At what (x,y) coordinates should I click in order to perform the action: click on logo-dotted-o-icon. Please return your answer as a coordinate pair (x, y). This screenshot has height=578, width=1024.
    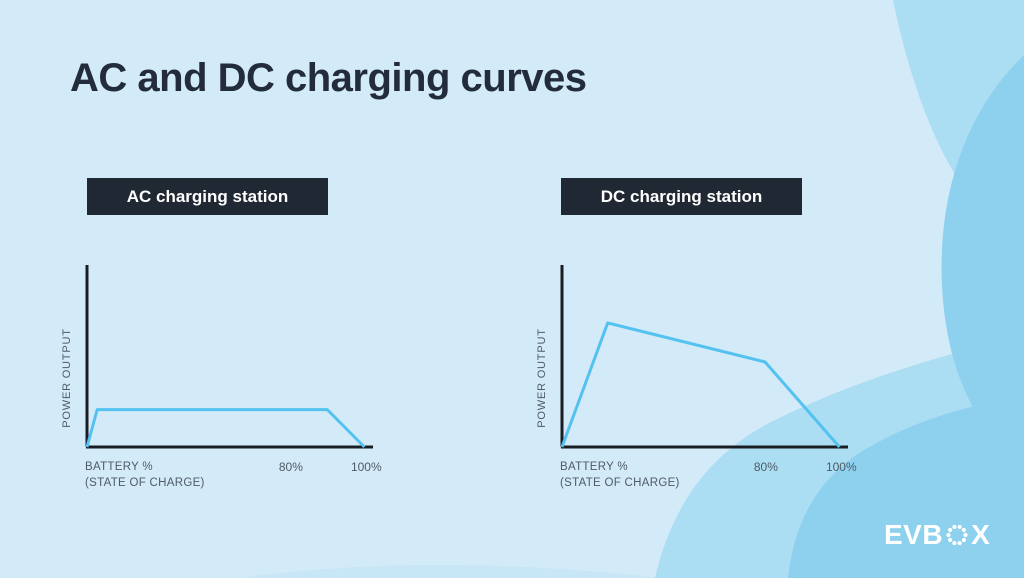
    Looking at the image, I should click on (957, 535).